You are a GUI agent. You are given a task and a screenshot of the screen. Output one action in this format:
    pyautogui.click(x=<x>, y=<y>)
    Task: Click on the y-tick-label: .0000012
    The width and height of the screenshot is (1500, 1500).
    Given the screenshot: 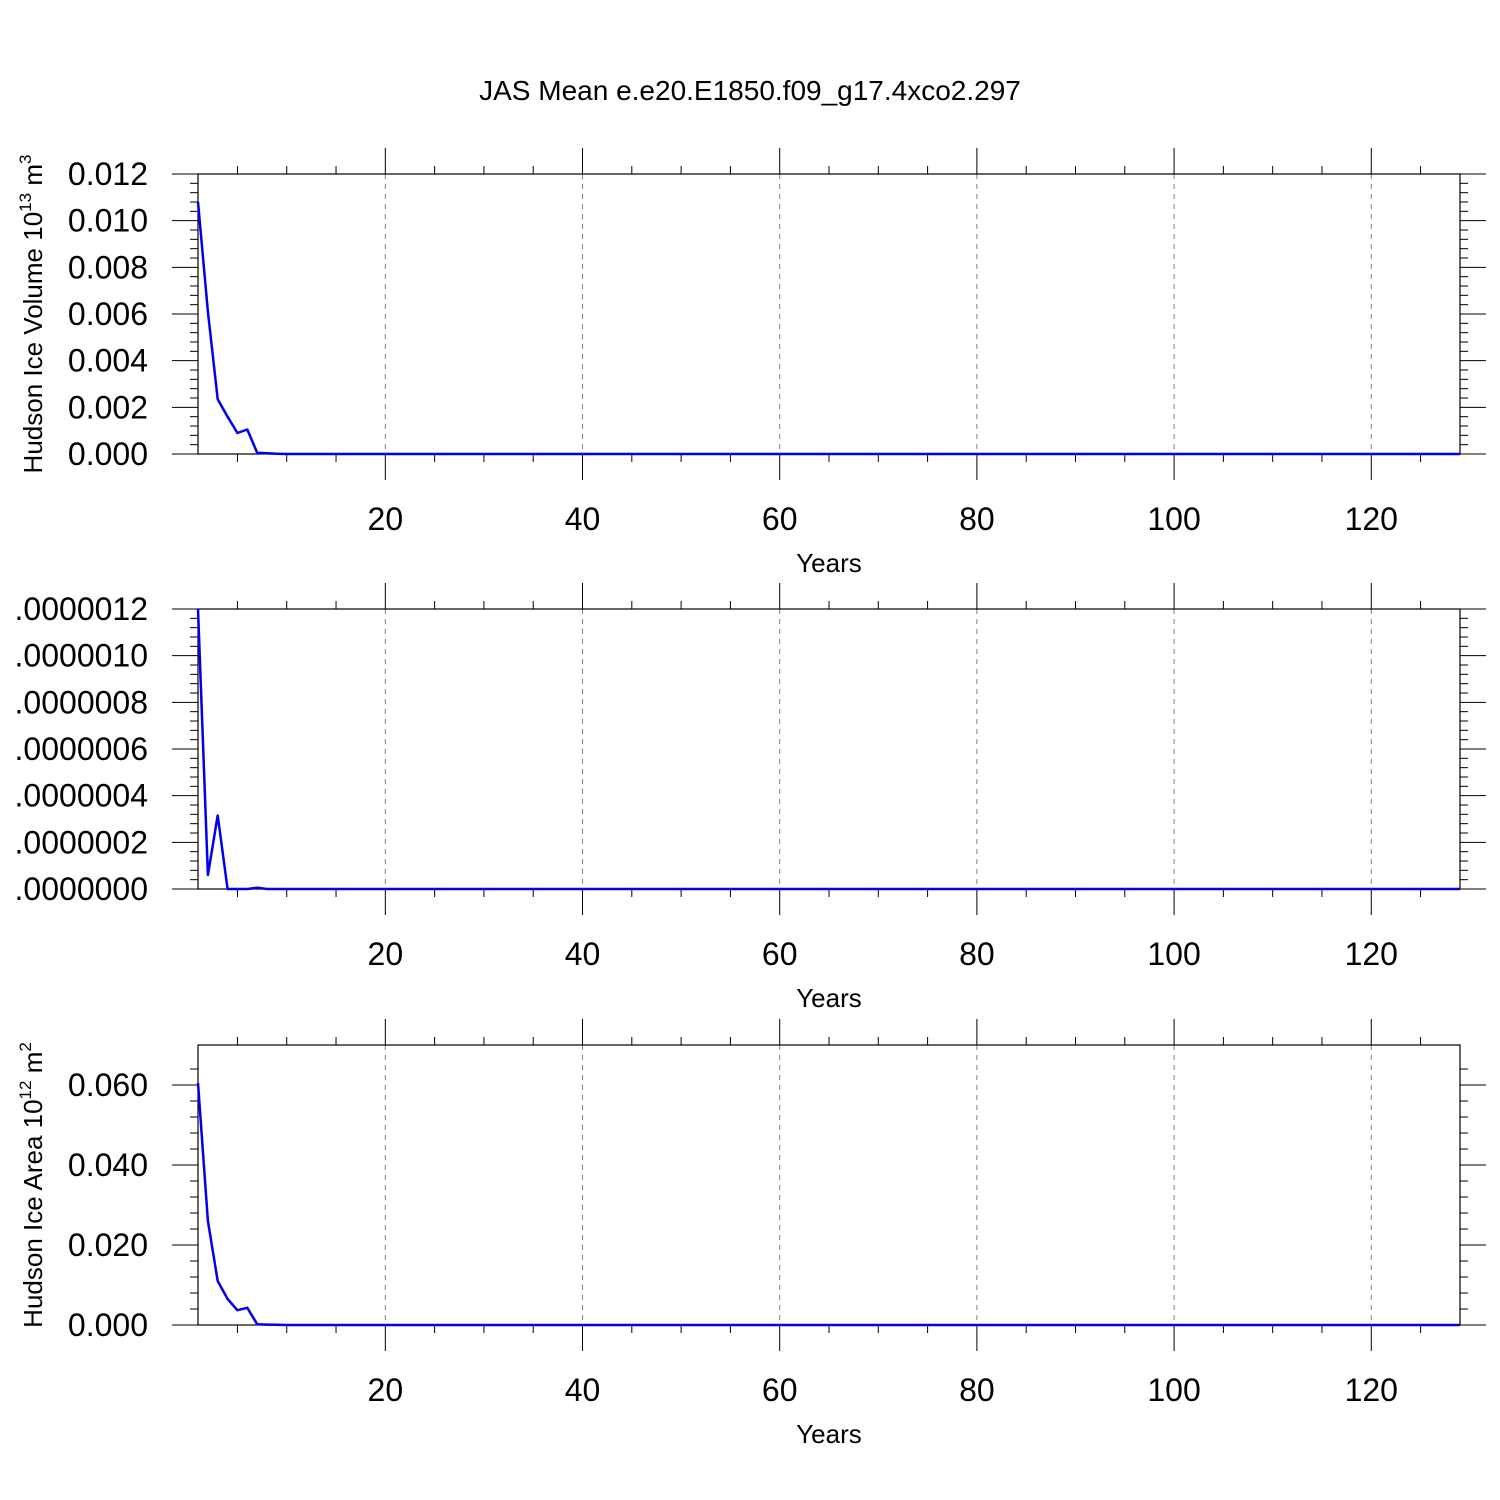 What is the action you would take?
    pyautogui.click(x=81, y=609)
    